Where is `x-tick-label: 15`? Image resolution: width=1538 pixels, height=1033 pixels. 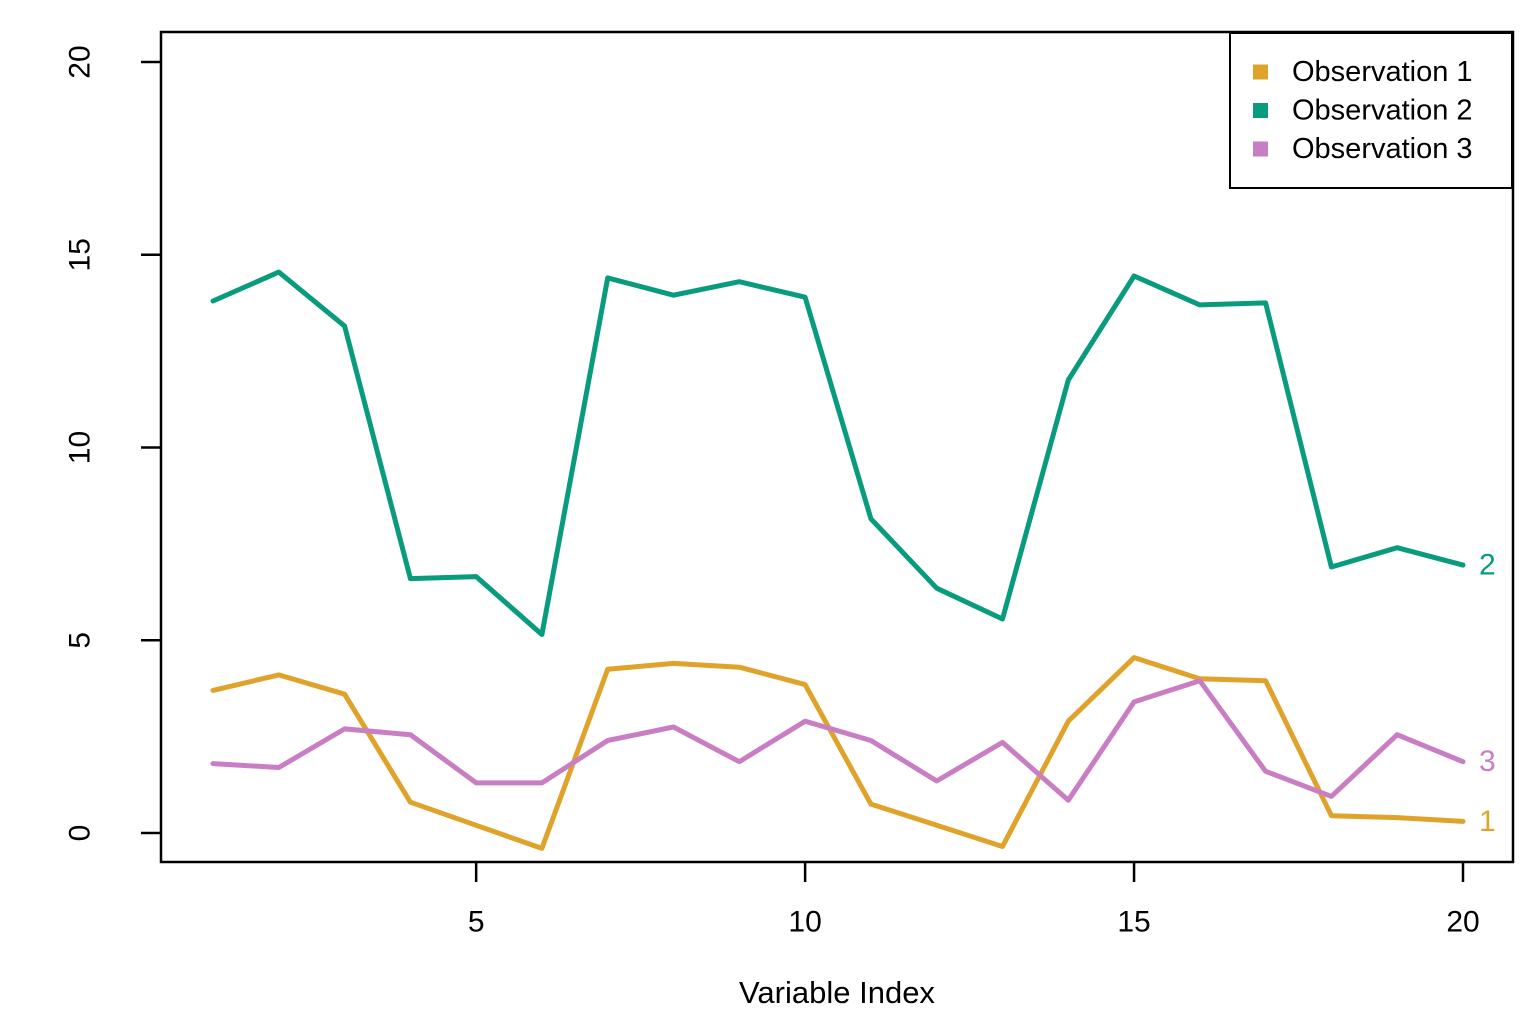 x-tick-label: 15 is located at coordinates (1133, 922).